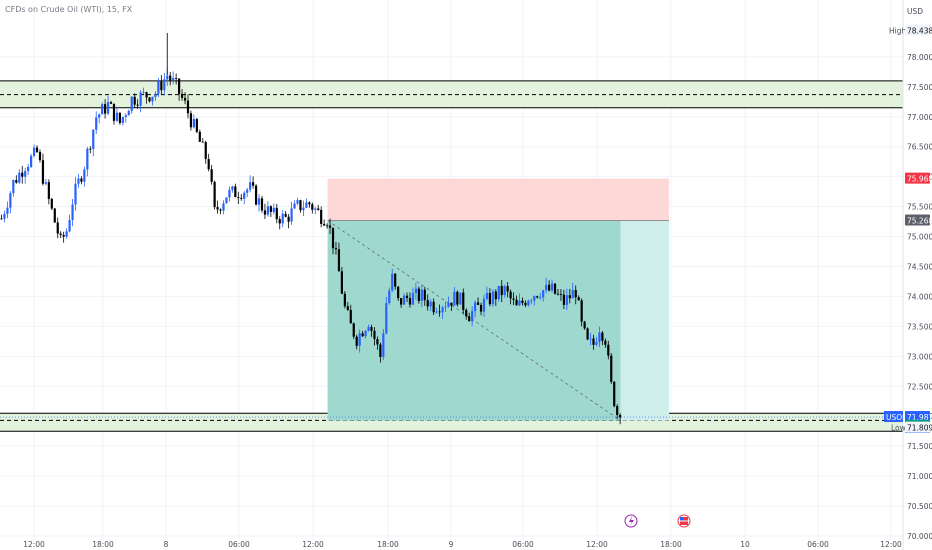  What do you see at coordinates (919, 446) in the screenshot?
I see `y-tick-label: 71.500` at bounding box center [919, 446].